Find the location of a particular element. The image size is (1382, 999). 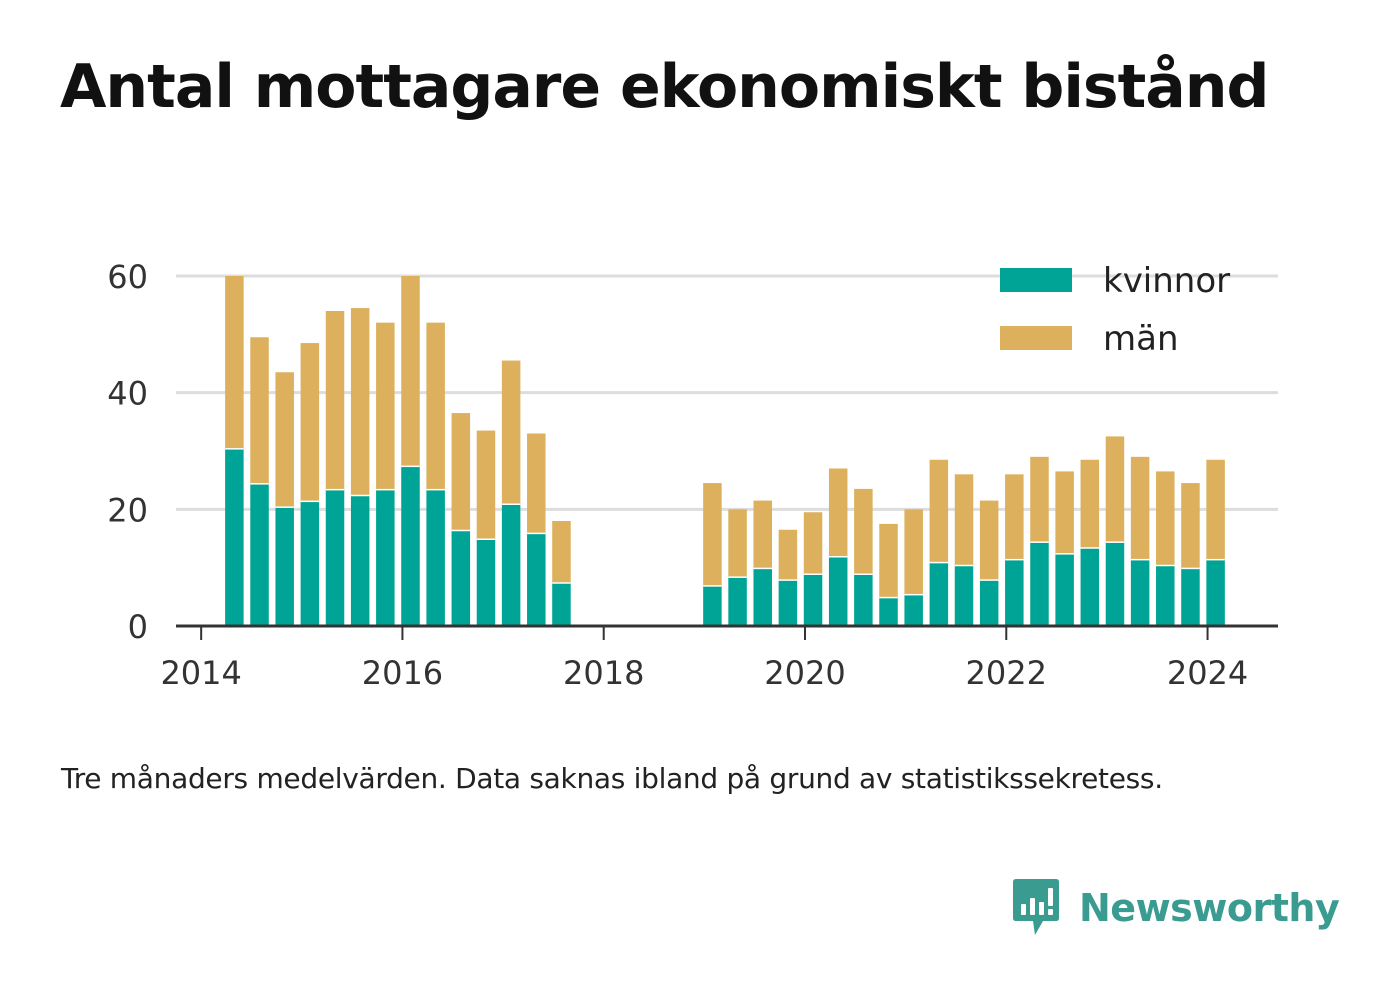

legend-label-kvinnor: kvinnor is located at coordinates (1166, 281).